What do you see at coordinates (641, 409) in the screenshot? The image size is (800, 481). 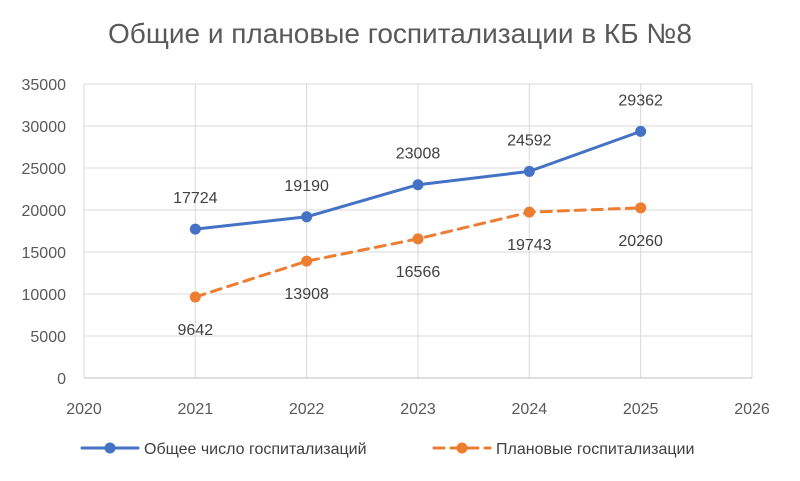 I see `x-tick-label: 2025` at bounding box center [641, 409].